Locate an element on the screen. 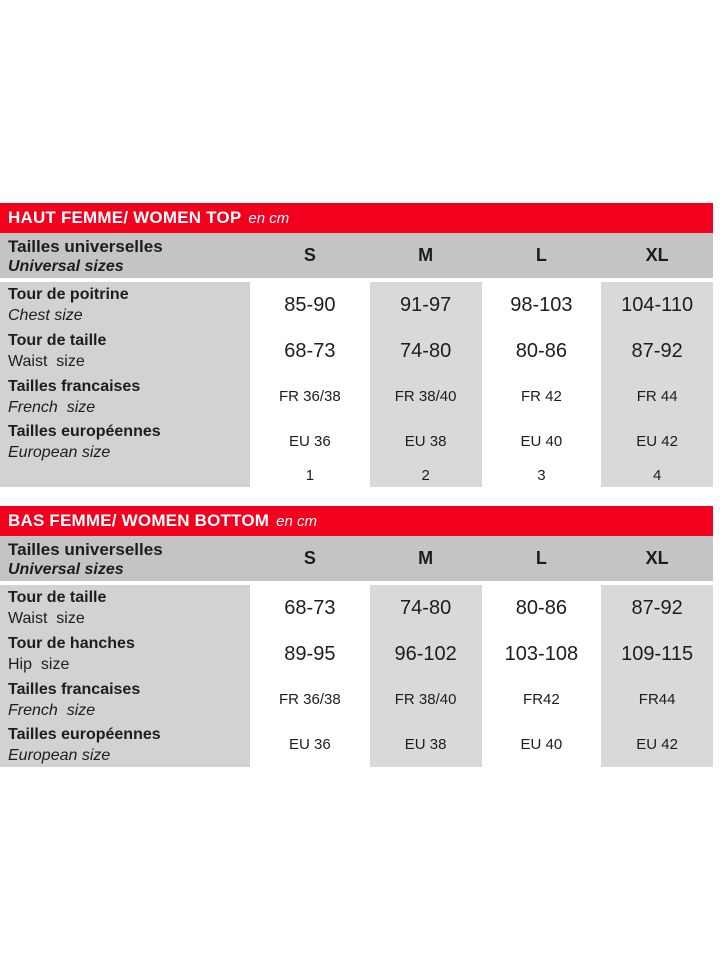  size-cell: 1 is located at coordinates (310, 475).